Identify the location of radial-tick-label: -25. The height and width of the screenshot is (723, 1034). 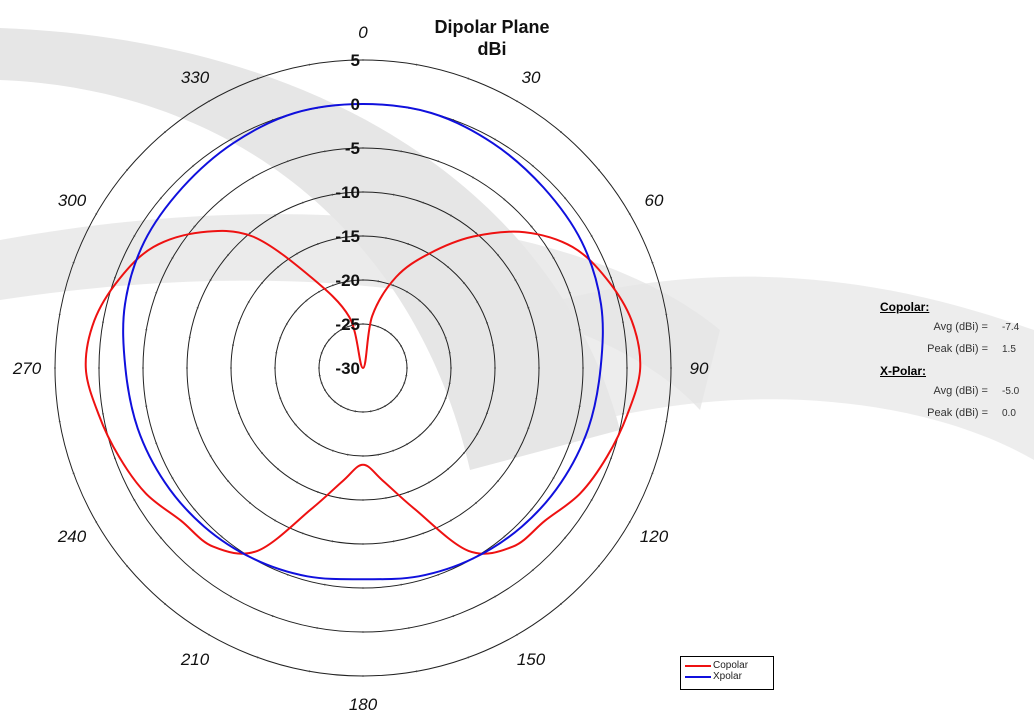
(347, 324).